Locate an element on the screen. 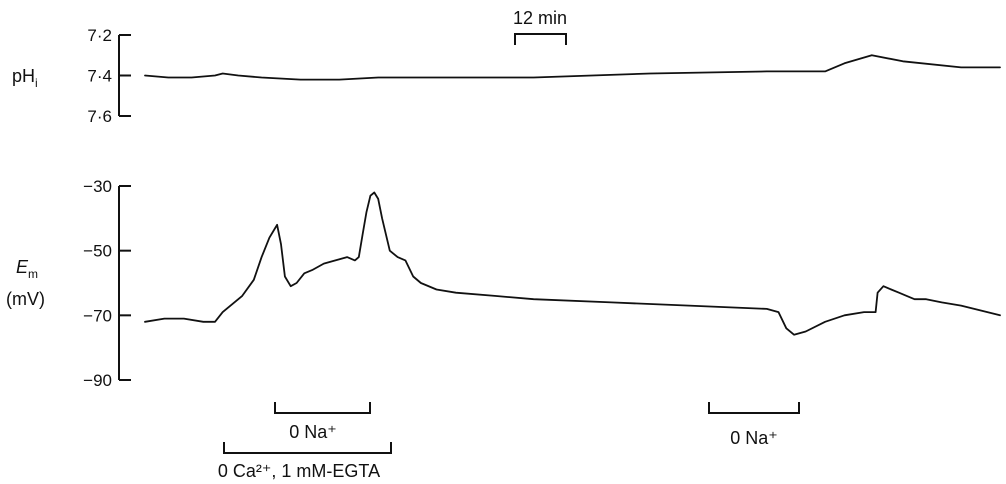 The height and width of the screenshot is (484, 1006). em-ticks: −30 −50 −70 −90 is located at coordinates (107, 283).